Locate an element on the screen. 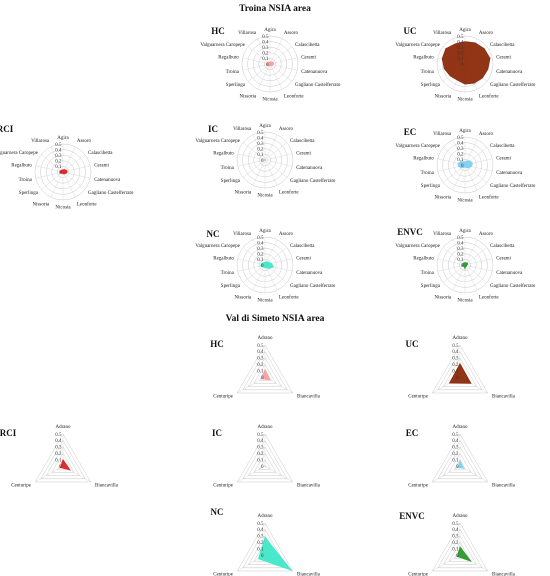 The image size is (550, 576). category-label-villarosa: Villarosa is located at coordinates (442, 134).